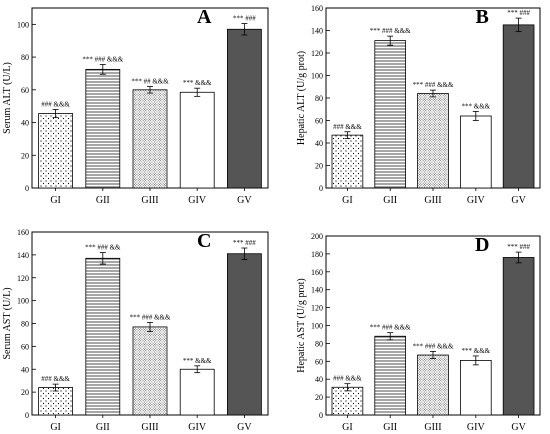 The image size is (550, 434). I want to click on y-axis-label: Hepatic ALT (U/g prot), so click(301, 98).